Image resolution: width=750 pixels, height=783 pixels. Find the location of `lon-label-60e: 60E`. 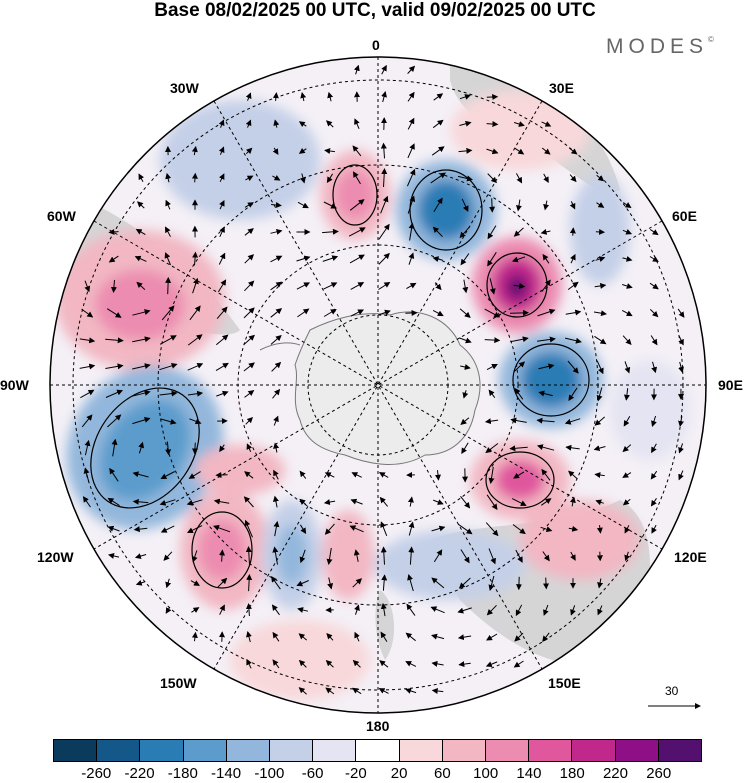

lon-label-60e: 60E is located at coordinates (684, 216).